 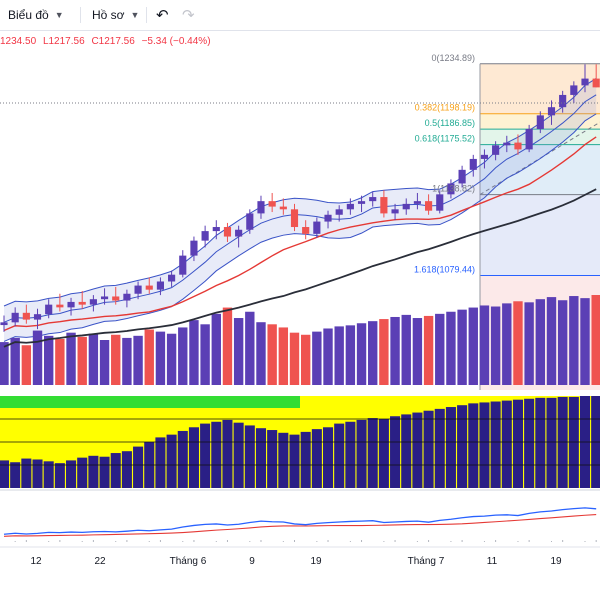 I want to click on chart-menu-button: Biểu đồ ▼, so click(x=36, y=15).